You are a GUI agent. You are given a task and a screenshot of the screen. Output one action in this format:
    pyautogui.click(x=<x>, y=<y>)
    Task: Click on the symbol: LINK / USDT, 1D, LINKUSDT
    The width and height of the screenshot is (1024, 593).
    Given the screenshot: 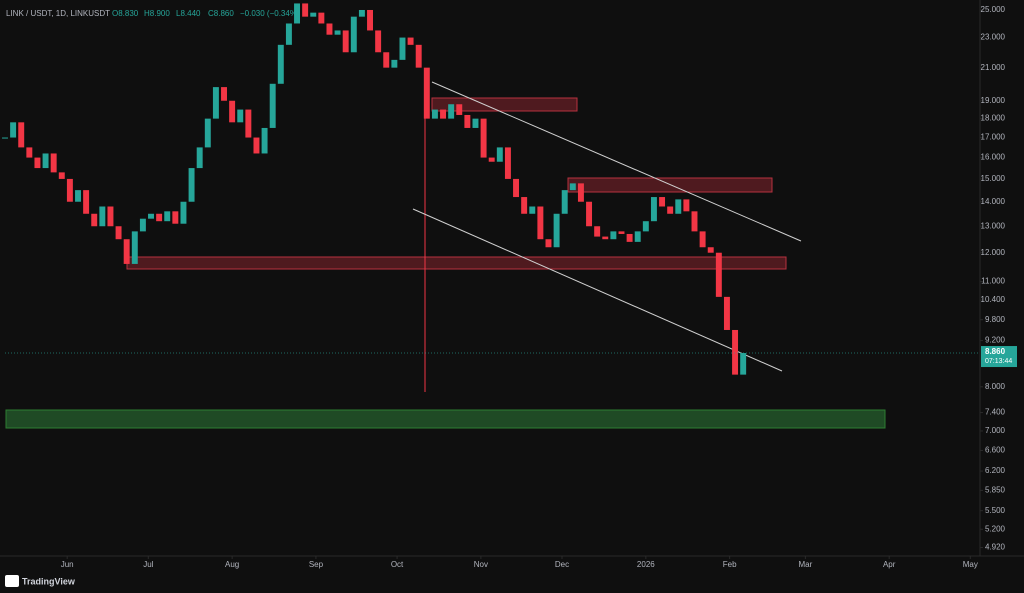 What is the action you would take?
    pyautogui.click(x=58, y=13)
    